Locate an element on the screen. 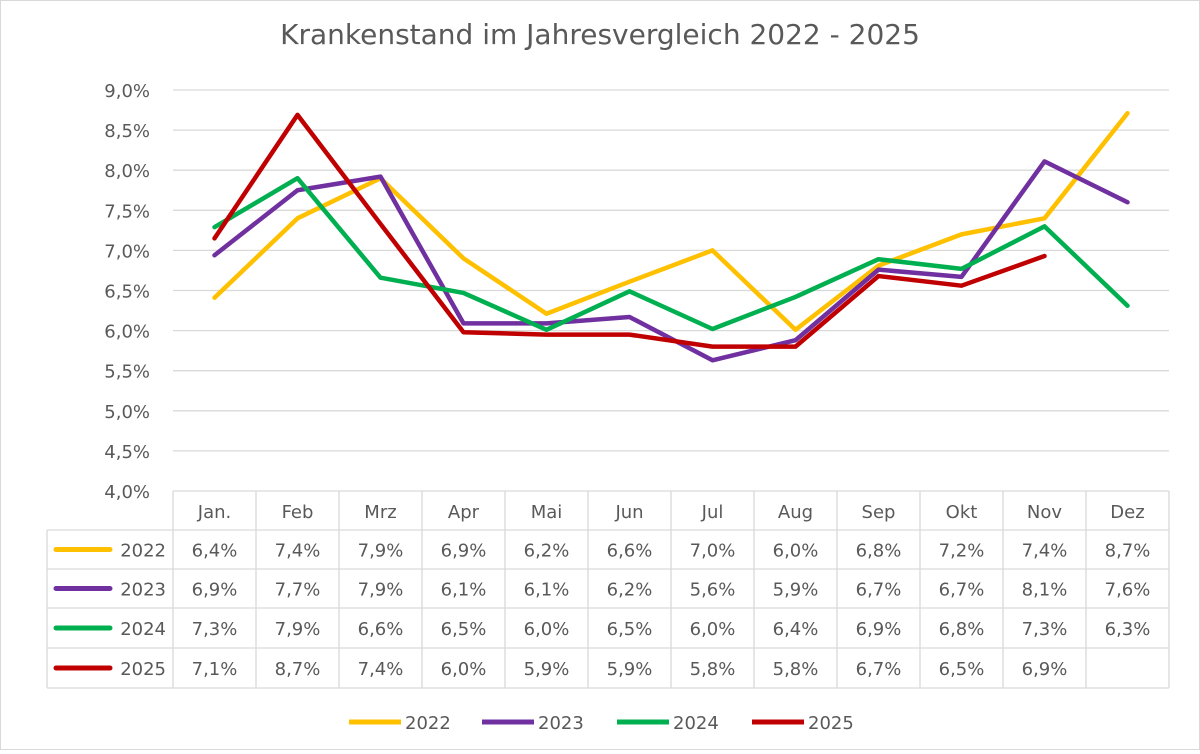 This screenshot has height=754, width=1200. table-series-label: 2024 is located at coordinates (143, 629).